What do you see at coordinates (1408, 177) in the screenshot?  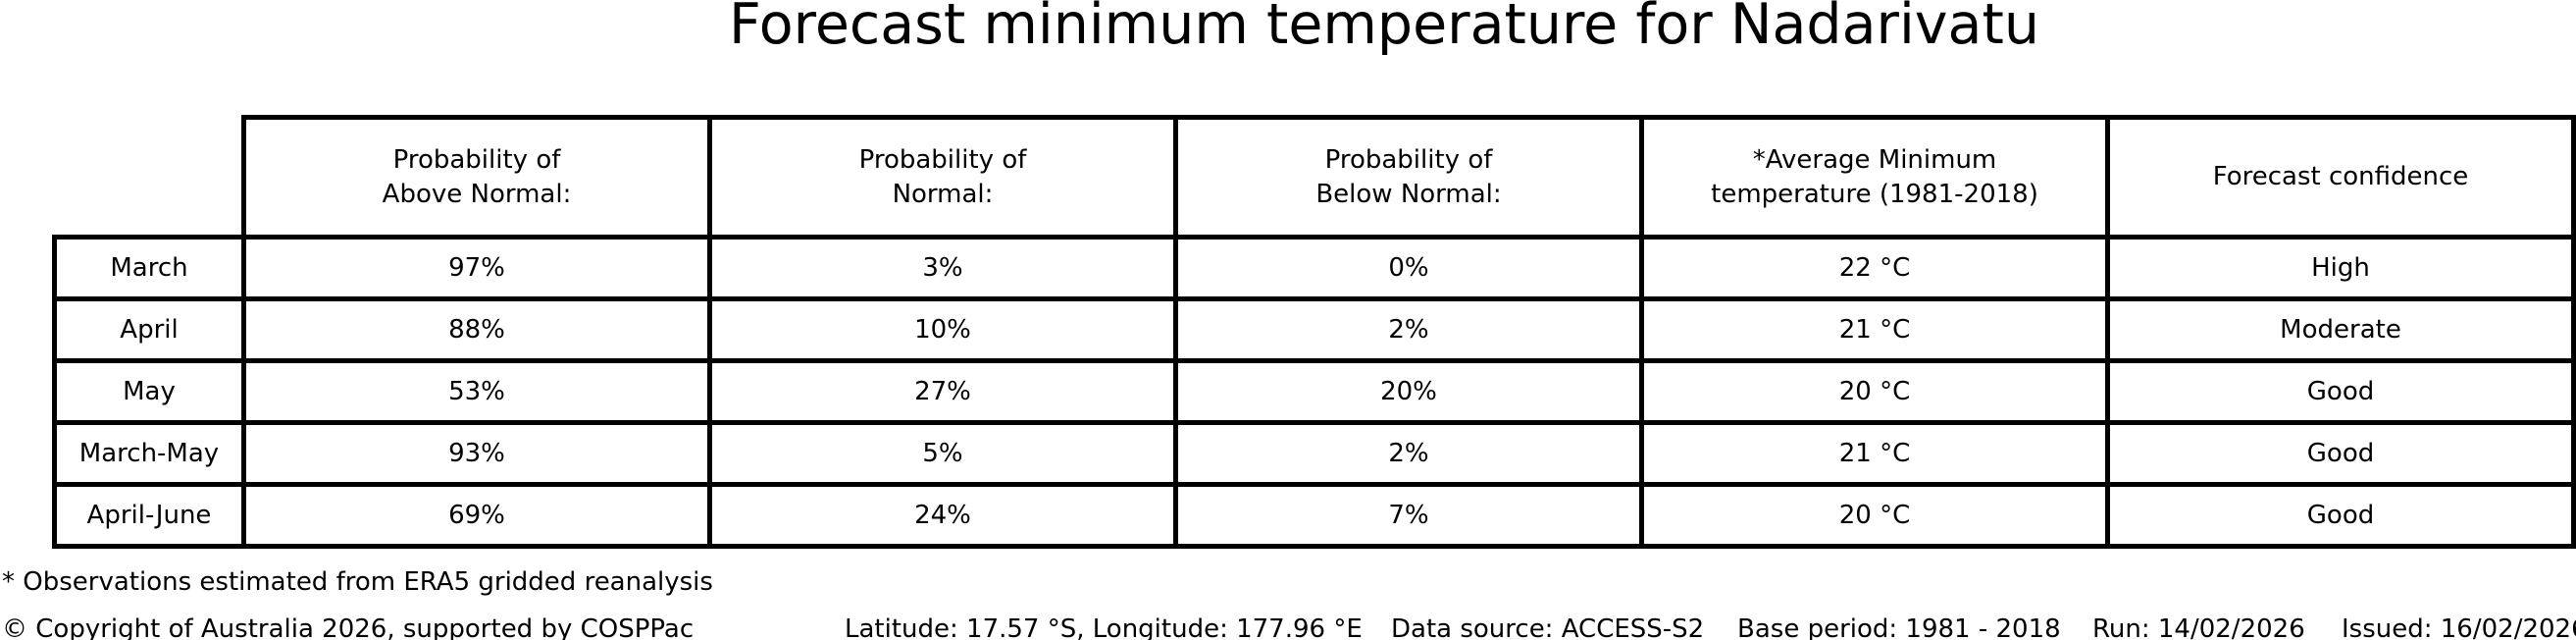 I see `column-header-below-normal: Probability of Below Normal:` at bounding box center [1408, 177].